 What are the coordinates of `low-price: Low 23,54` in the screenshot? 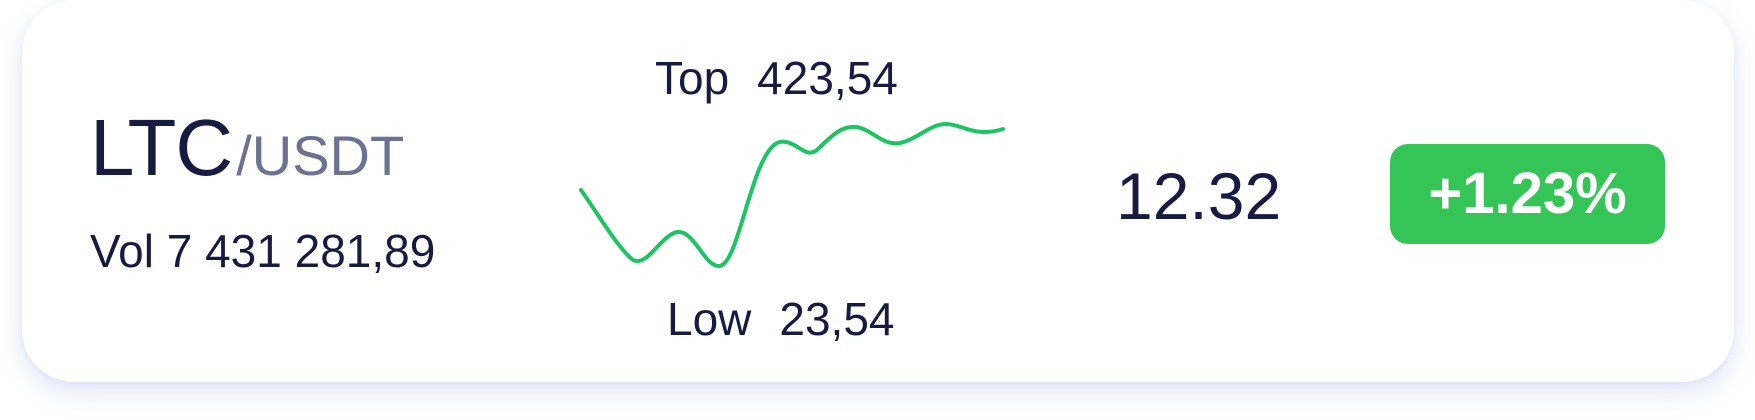 It's located at (781, 319).